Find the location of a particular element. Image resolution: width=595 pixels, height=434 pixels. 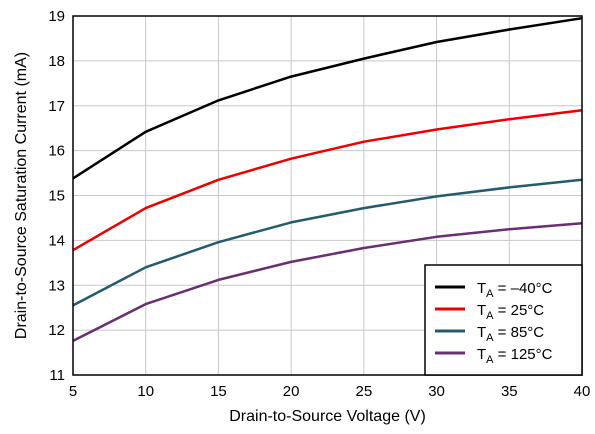

y-tick-label: 11 is located at coordinates (57, 375).